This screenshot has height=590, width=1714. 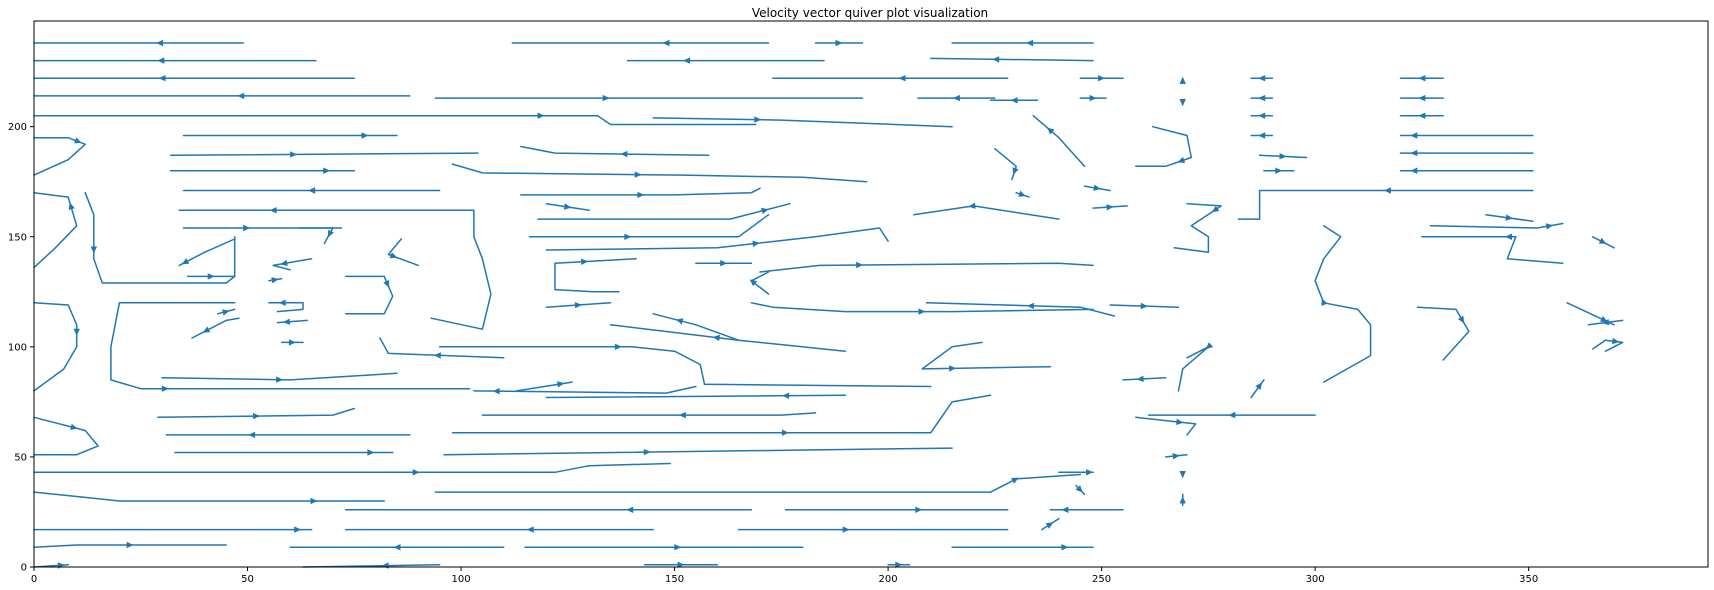 What do you see at coordinates (247, 579) in the screenshot?
I see `x-tick-label: 50` at bounding box center [247, 579].